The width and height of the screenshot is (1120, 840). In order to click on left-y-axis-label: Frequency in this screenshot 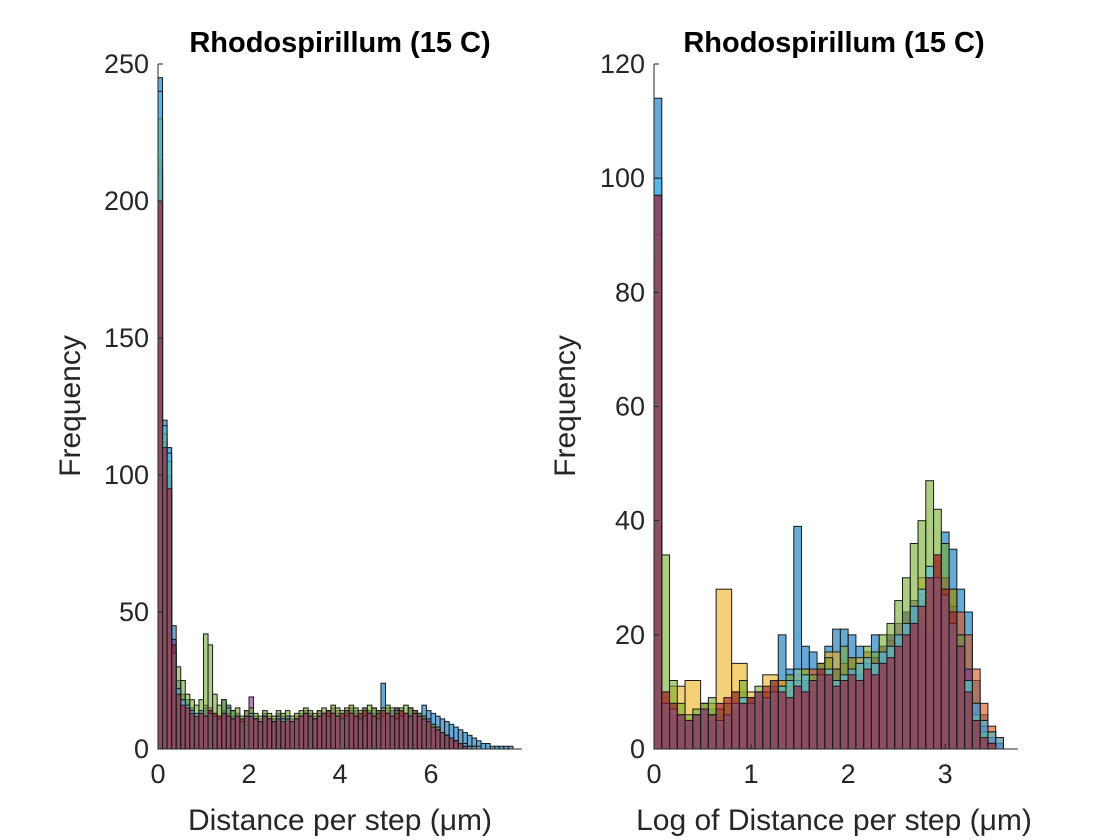, I will do `click(70, 406)`.